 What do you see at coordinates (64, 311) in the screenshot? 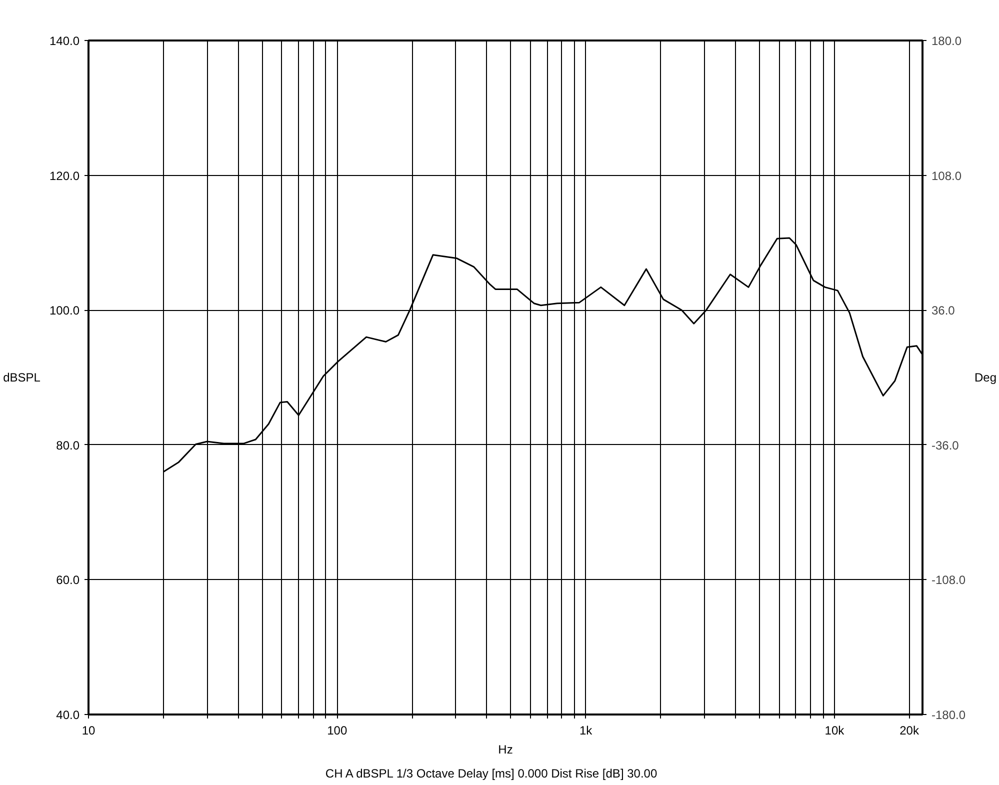
I see `y-tick-label: 100.0` at bounding box center [64, 311].